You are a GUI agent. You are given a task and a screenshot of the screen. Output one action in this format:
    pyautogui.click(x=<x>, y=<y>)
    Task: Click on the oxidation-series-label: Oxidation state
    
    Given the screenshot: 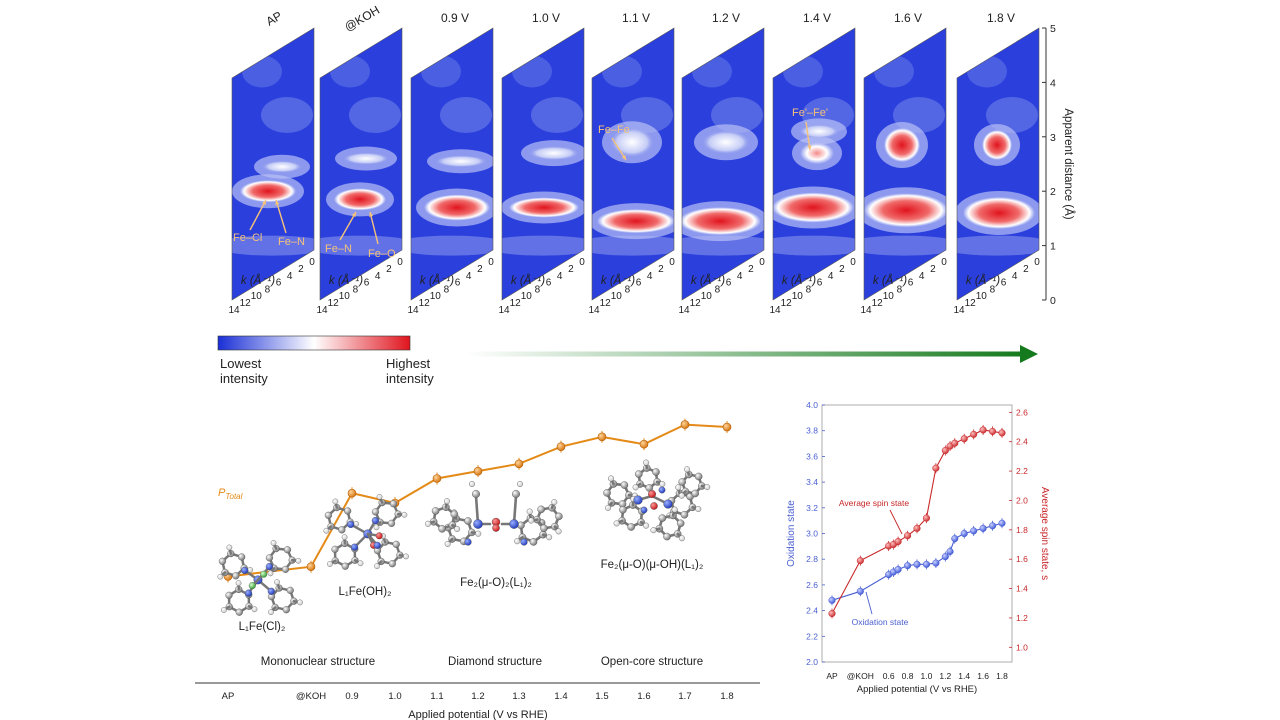 What is the action you would take?
    pyautogui.click(x=880, y=622)
    